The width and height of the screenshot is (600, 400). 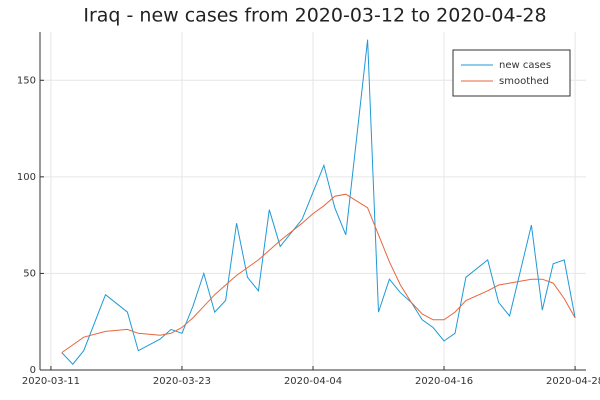 What do you see at coordinates (33, 370) in the screenshot?
I see `y-tick-label: 0` at bounding box center [33, 370].